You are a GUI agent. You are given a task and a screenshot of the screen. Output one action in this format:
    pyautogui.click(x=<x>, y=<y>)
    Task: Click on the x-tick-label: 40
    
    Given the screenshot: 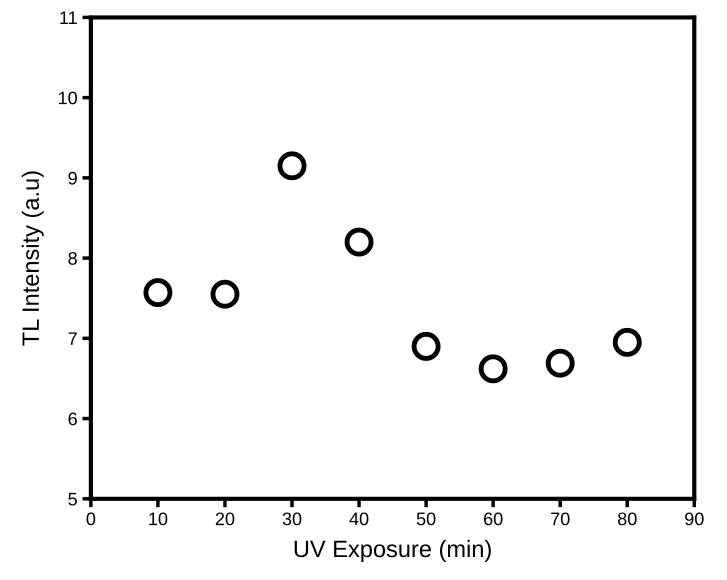 What is the action you would take?
    pyautogui.click(x=358, y=519)
    